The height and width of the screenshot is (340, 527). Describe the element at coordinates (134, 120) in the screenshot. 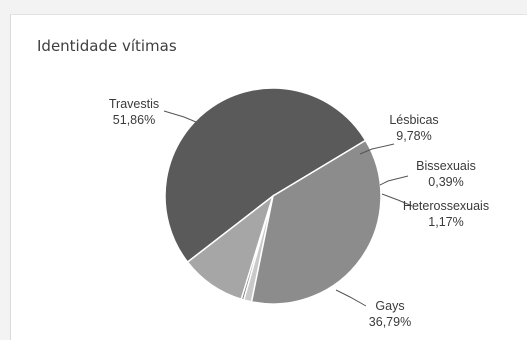

I see `slice-value-travestis: 51,86%` at that location.